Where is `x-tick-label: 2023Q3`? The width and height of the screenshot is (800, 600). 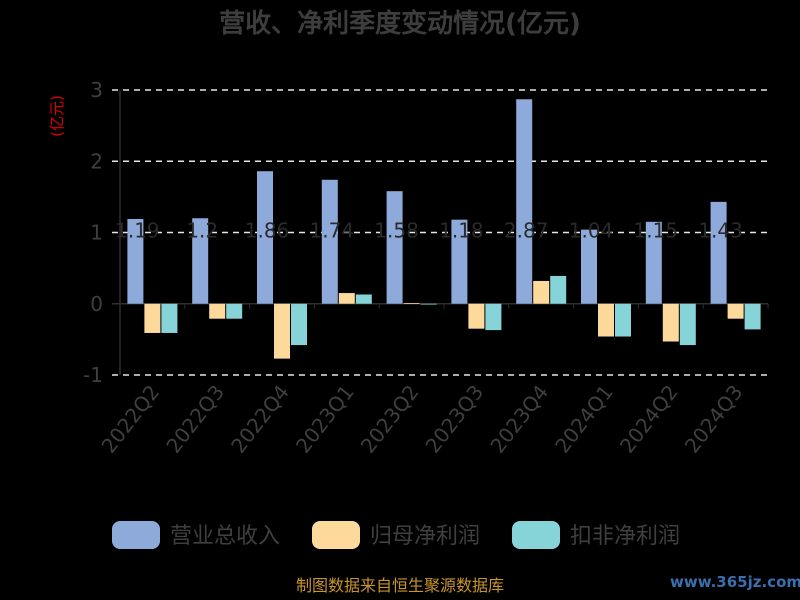
x-tick-label: 2023Q3 is located at coordinates (455, 418).